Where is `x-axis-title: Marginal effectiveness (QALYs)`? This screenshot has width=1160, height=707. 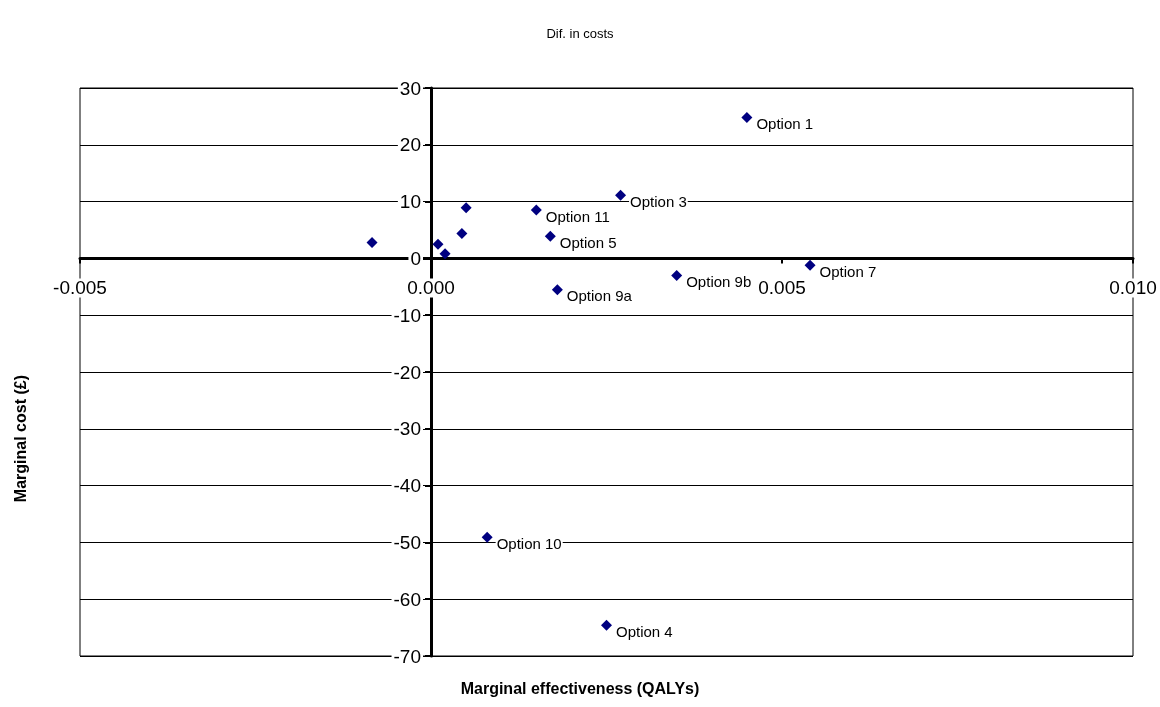 x-axis-title: Marginal effectiveness (QALYs) is located at coordinates (580, 688).